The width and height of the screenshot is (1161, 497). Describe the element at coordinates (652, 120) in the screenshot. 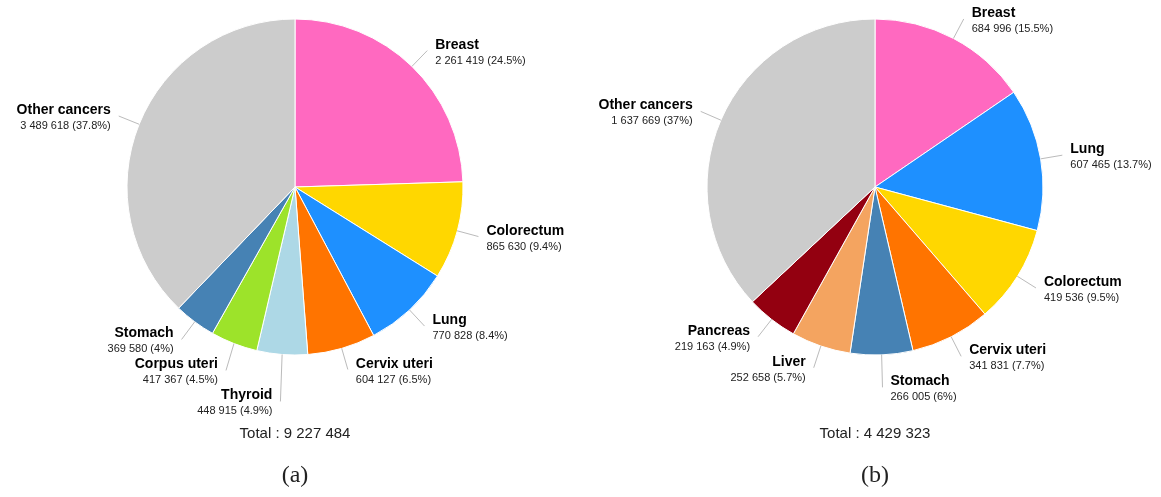

I see `data-label: 1 637 669 (37%)` at that location.